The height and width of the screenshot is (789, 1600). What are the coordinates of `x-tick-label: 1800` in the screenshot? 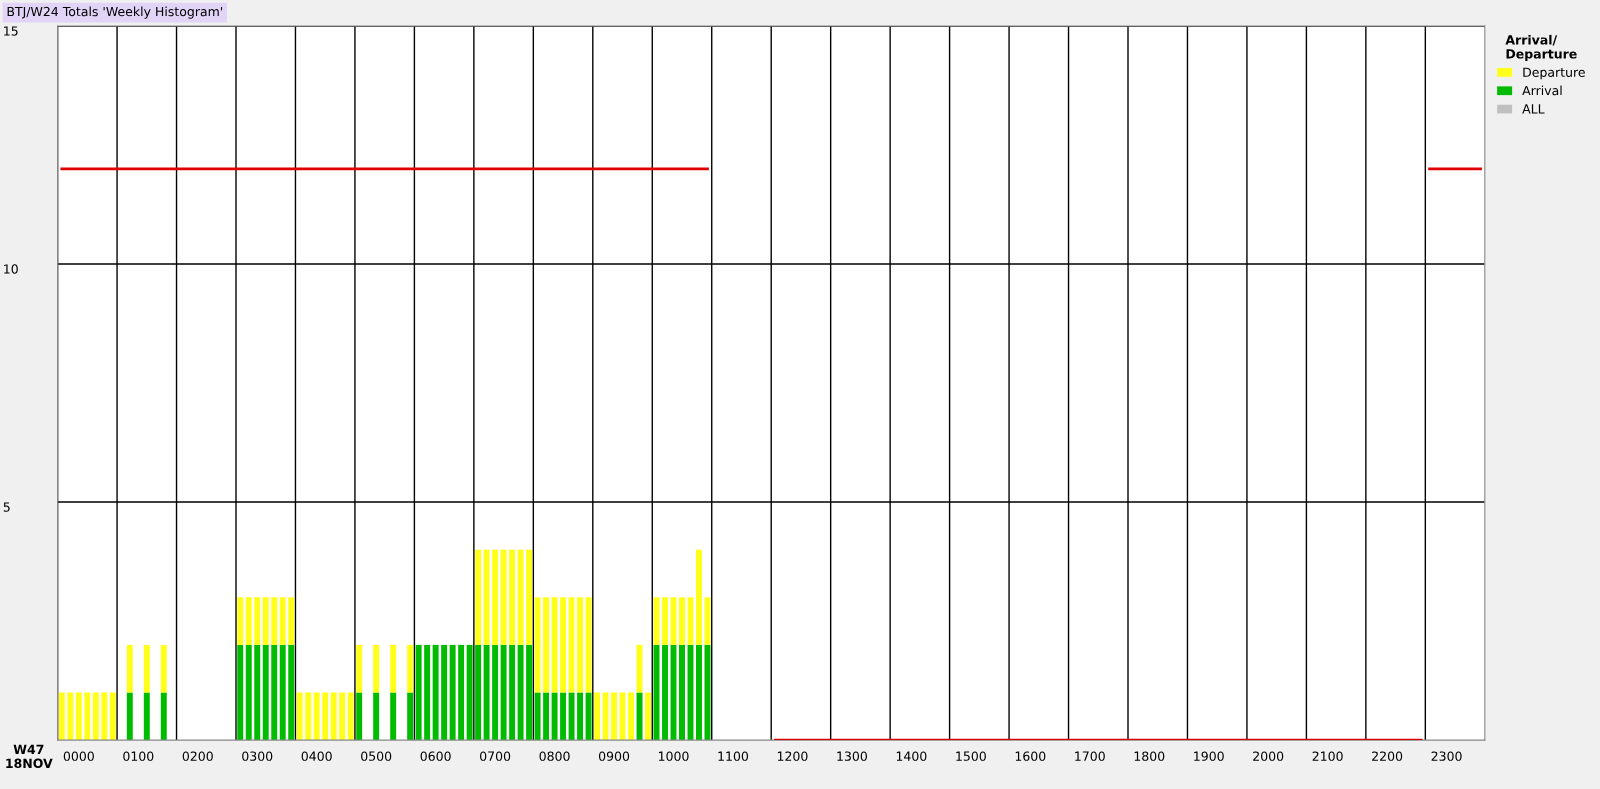 It's located at (1149, 756).